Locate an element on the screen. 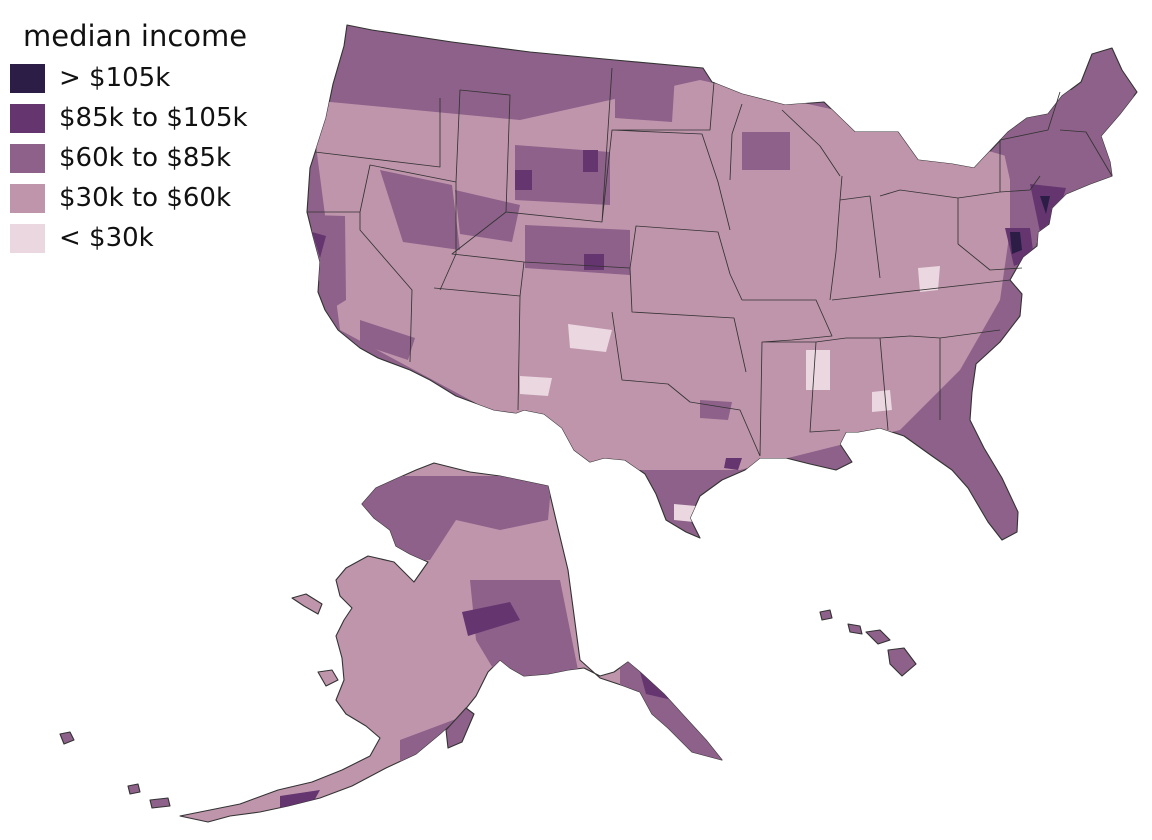 This screenshot has width=1152, height=840. legend-label-under-30k: < $30k is located at coordinates (106, 238).